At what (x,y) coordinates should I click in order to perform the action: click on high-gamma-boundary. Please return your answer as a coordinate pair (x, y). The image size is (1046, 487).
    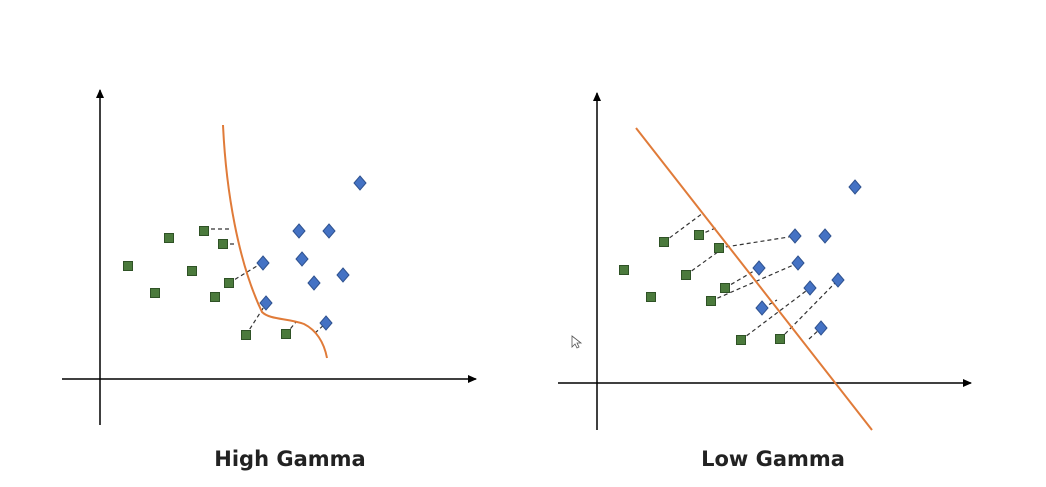
    Looking at the image, I should click on (275, 241).